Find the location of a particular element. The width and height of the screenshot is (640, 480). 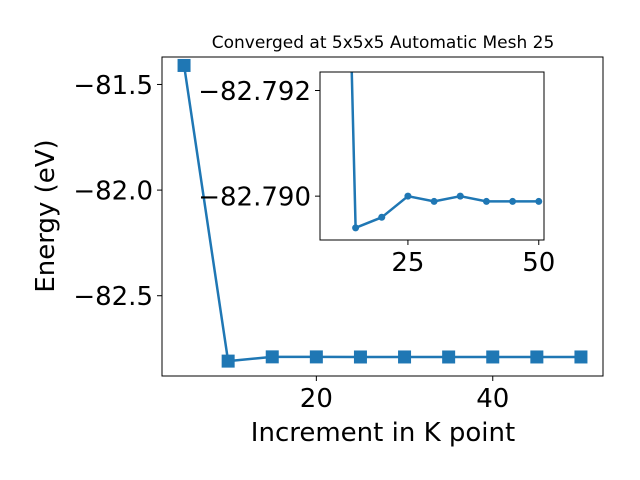

inset-axes-frame is located at coordinates (432, 156).